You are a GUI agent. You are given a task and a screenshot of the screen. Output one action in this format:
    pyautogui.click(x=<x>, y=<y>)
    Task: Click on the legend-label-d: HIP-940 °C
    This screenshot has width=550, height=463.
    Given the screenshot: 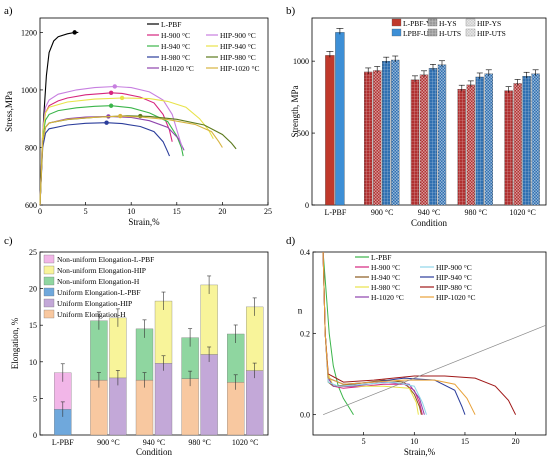 What is the action you would take?
    pyautogui.click(x=454, y=277)
    